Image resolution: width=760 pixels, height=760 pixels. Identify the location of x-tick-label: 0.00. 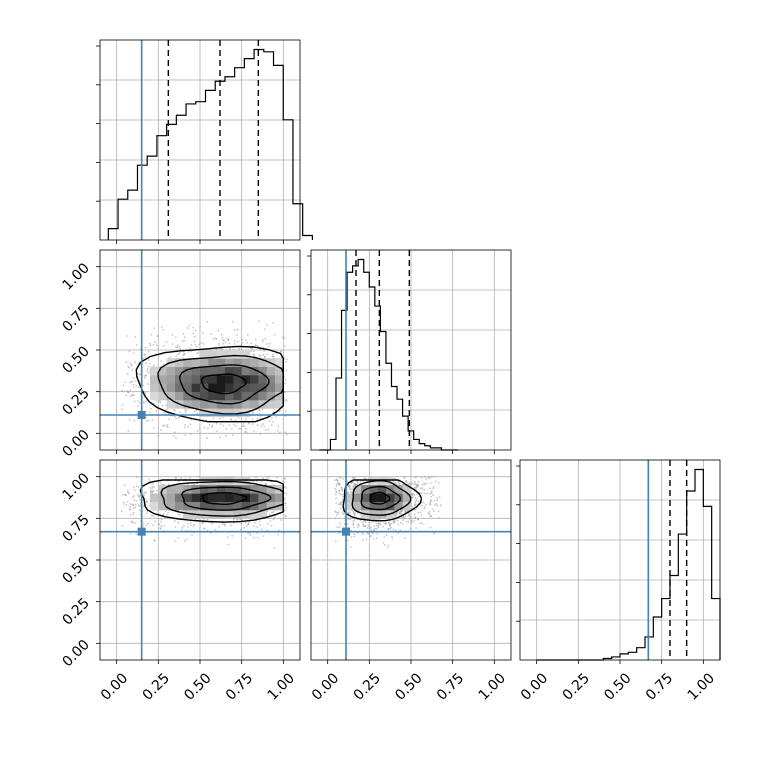
(534, 686).